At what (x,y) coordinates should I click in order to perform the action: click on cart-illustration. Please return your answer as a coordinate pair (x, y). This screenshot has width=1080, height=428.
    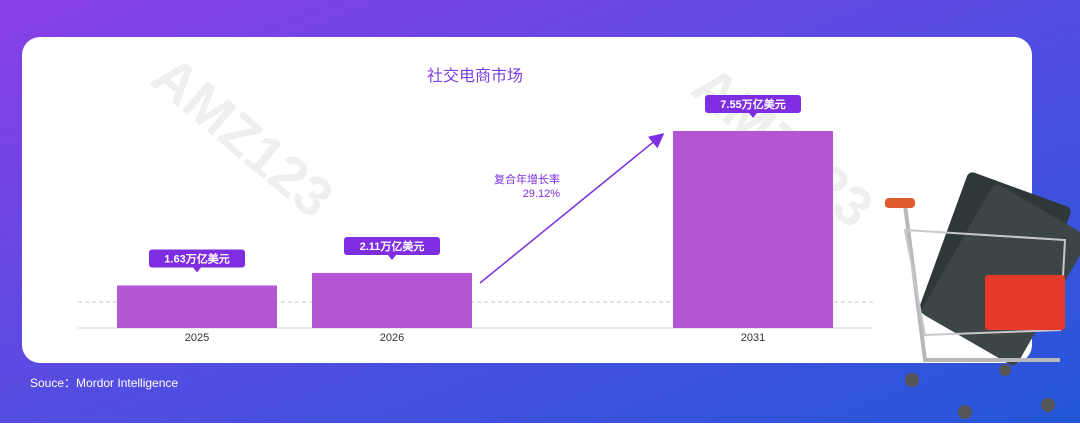
    Looking at the image, I should click on (982, 295).